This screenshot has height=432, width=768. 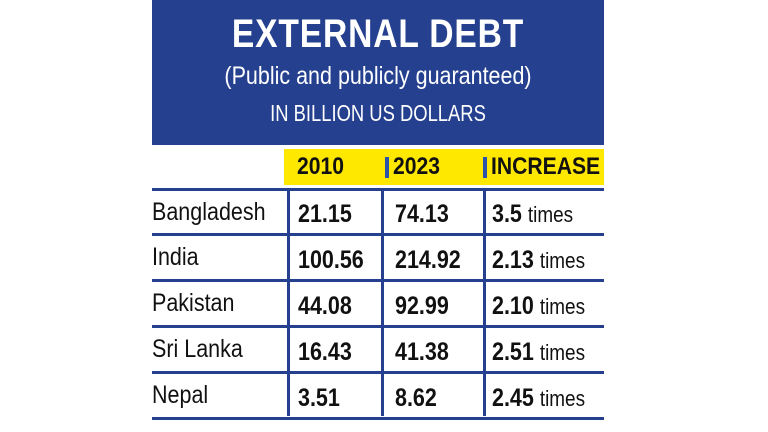 I want to click on cell-2010-india: 100.56, so click(x=331, y=260).